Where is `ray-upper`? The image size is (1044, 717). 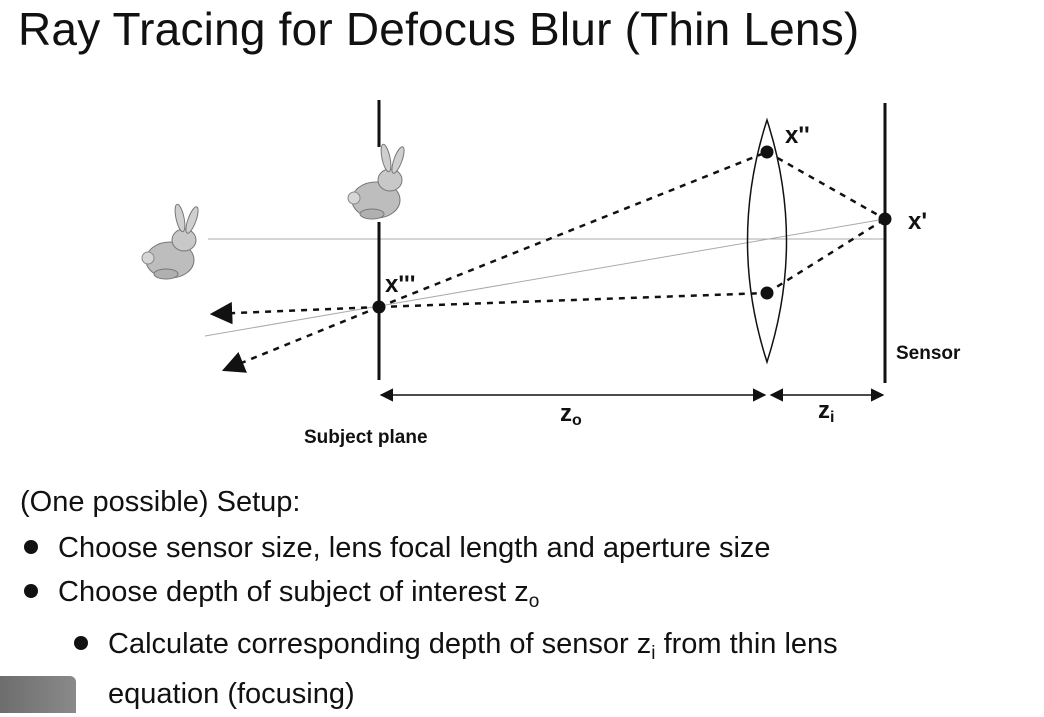
ray-upper is located at coordinates (573, 229).